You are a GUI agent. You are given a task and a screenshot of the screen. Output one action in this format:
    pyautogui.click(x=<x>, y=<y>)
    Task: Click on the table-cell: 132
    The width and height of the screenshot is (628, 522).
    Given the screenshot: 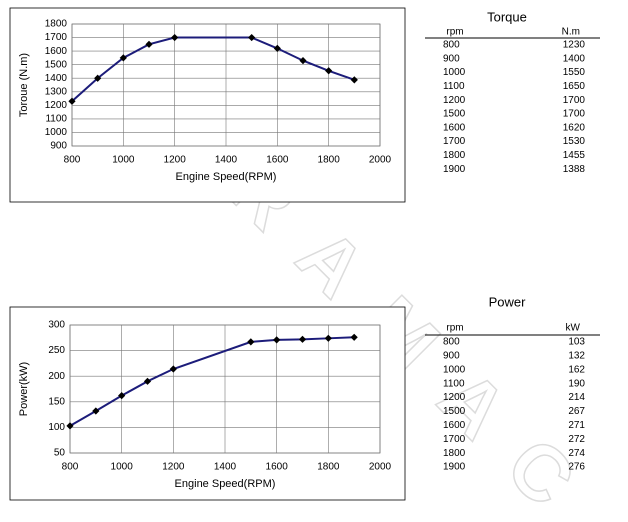 What is the action you would take?
    pyautogui.click(x=576, y=356)
    